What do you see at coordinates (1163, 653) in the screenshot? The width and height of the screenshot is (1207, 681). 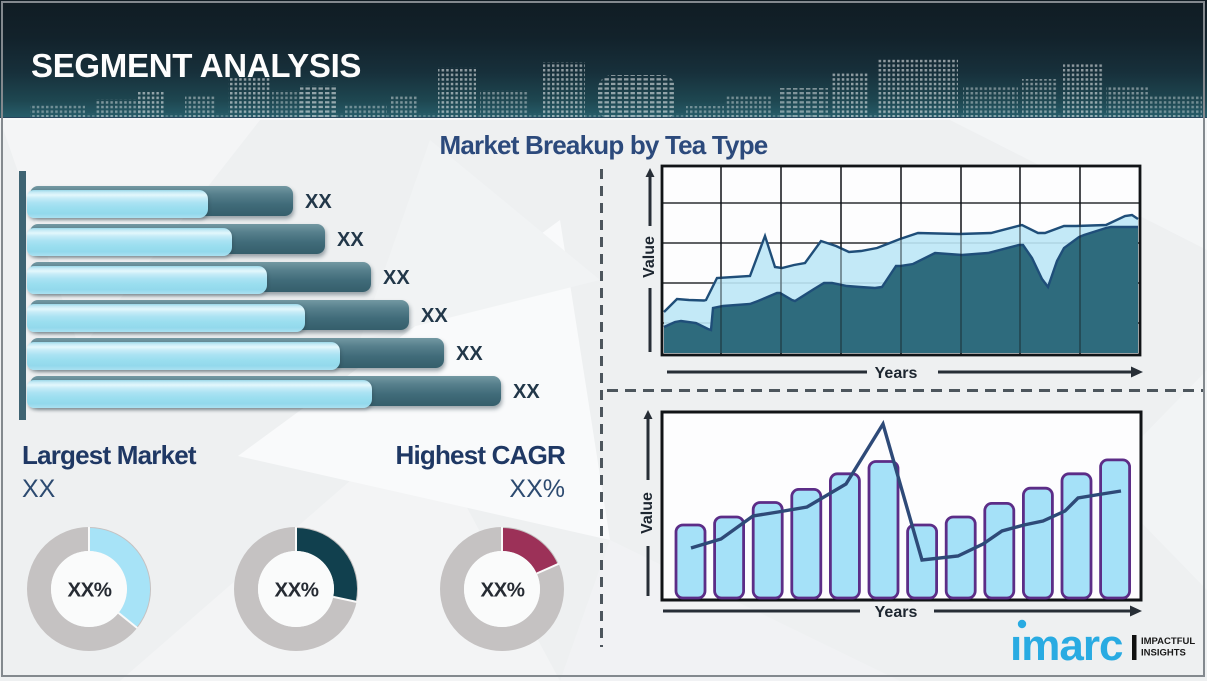 I see `svg-text: INSIGHTS` at bounding box center [1163, 653].